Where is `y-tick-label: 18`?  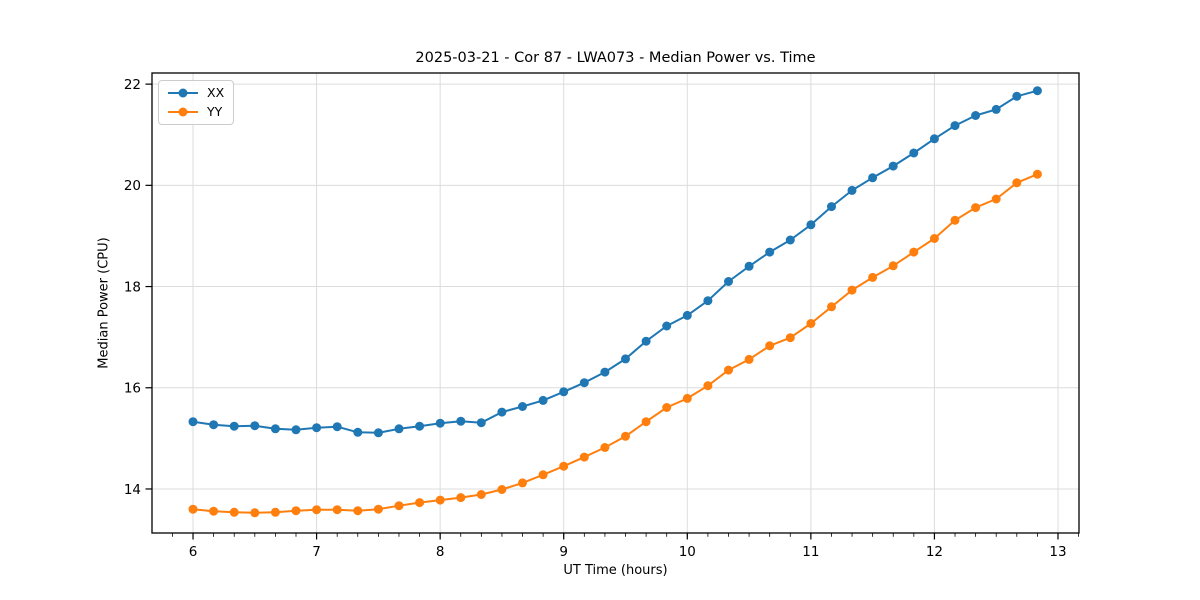 y-tick-label: 18 is located at coordinates (132, 287).